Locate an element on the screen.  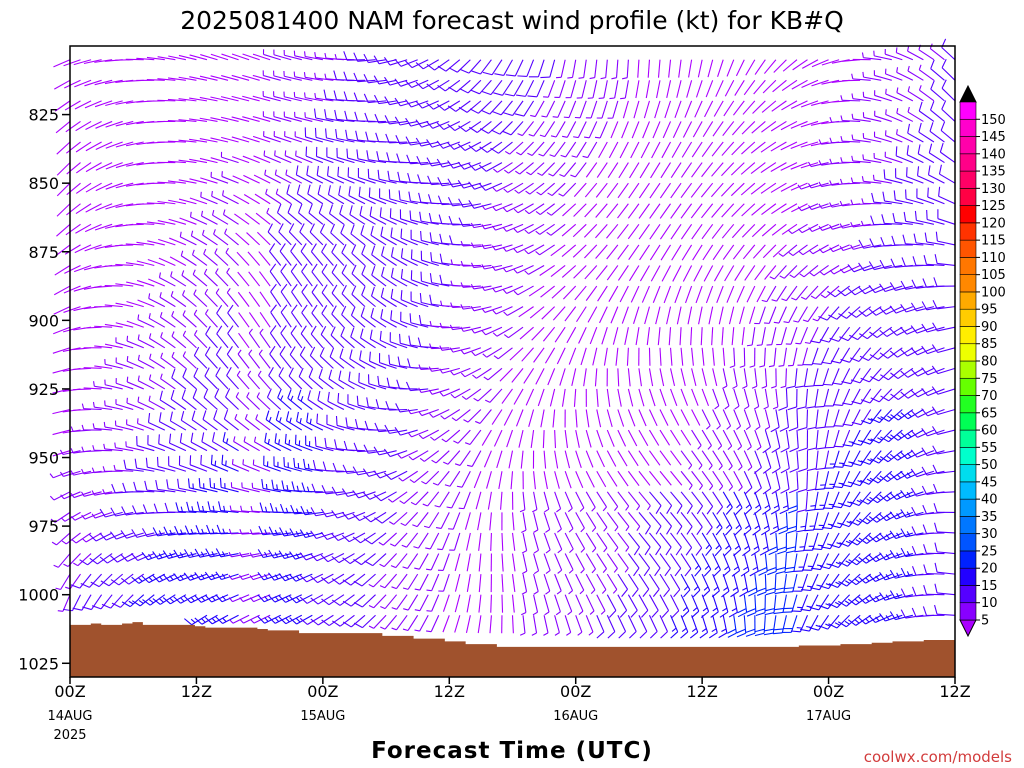
y-tick-label: 825 is located at coordinates (43, 115).